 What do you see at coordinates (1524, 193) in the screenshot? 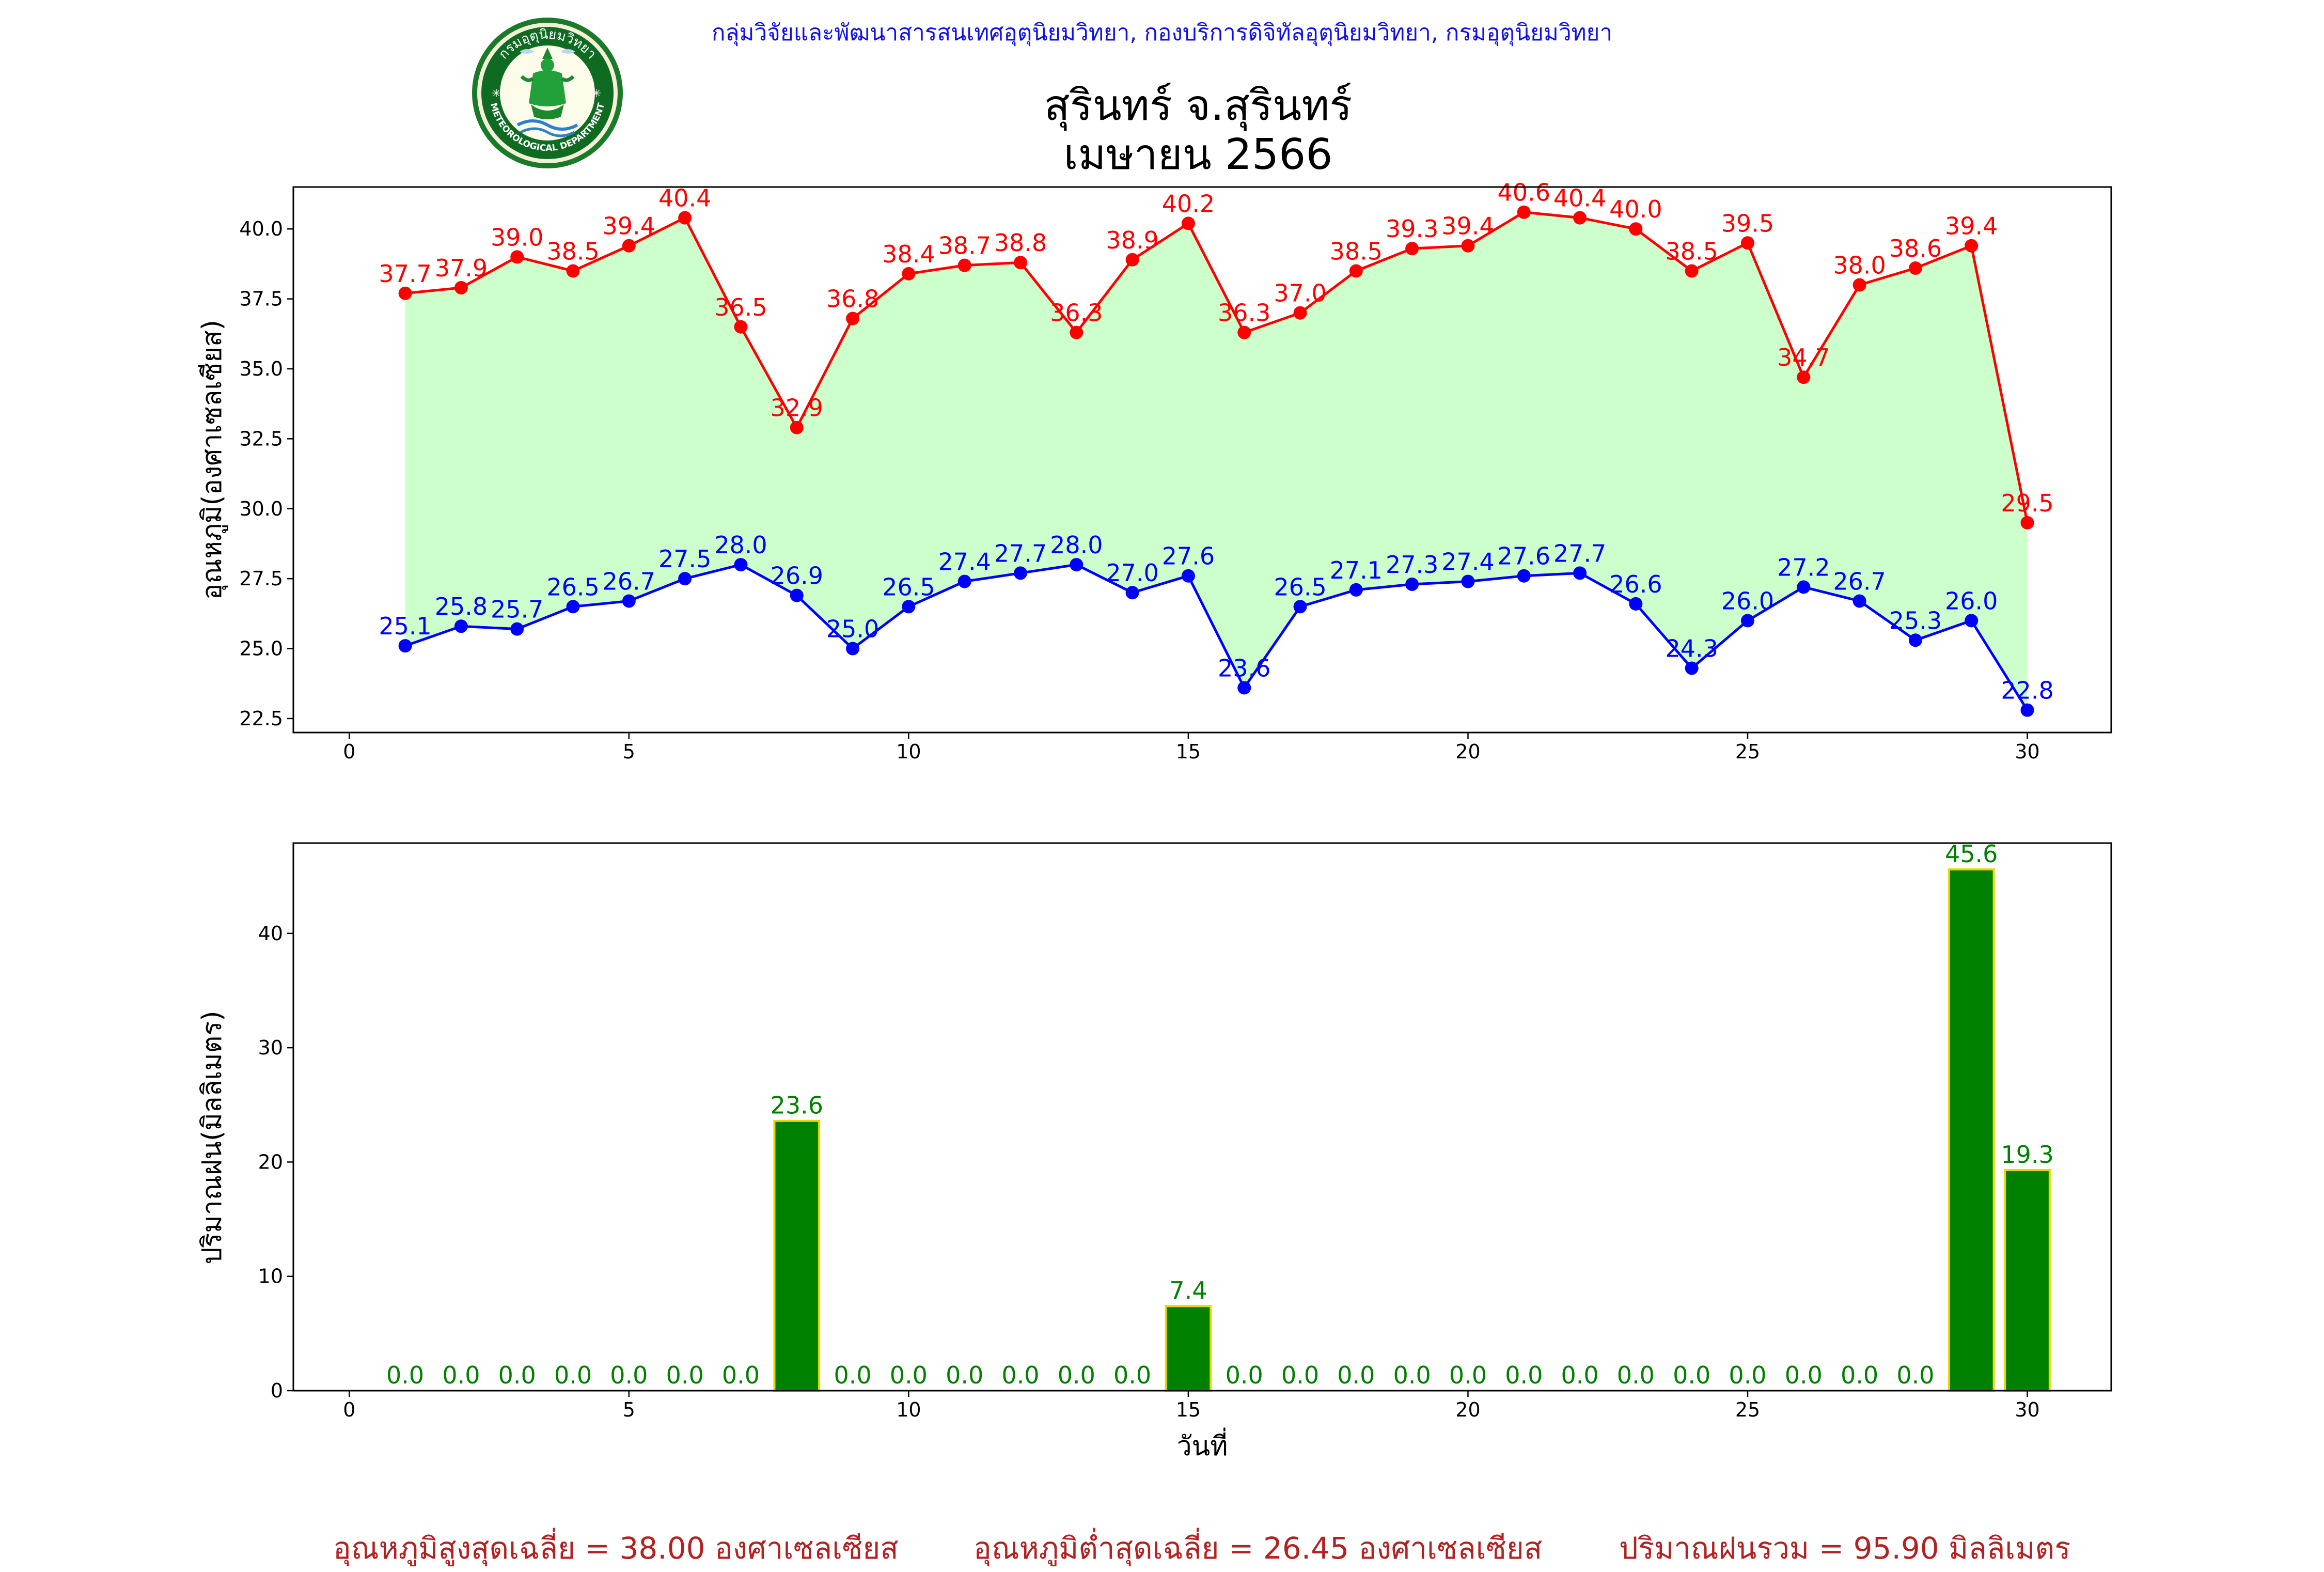
I see `max-temp-data-label: 40.6` at bounding box center [1524, 193].